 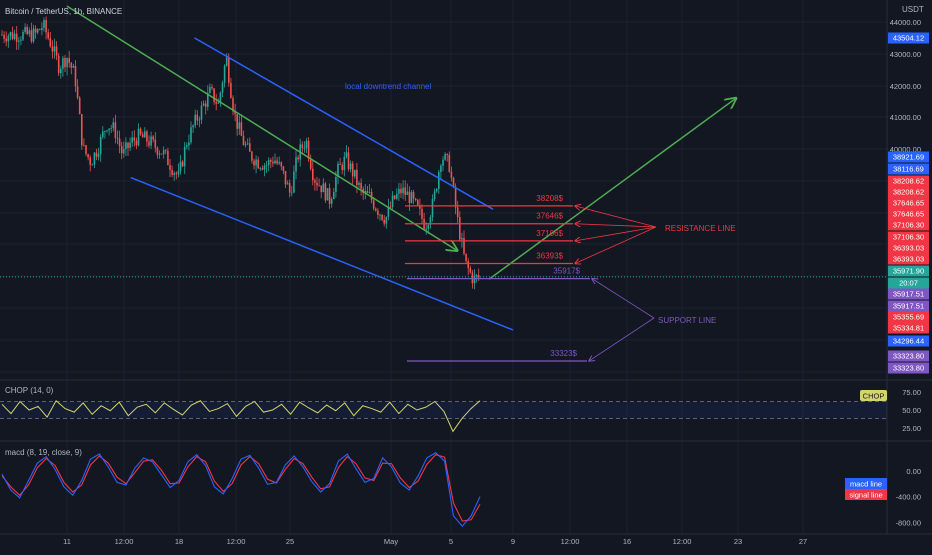 What do you see at coordinates (344, 123) in the screenshot?
I see `channel-upper-line` at bounding box center [344, 123].